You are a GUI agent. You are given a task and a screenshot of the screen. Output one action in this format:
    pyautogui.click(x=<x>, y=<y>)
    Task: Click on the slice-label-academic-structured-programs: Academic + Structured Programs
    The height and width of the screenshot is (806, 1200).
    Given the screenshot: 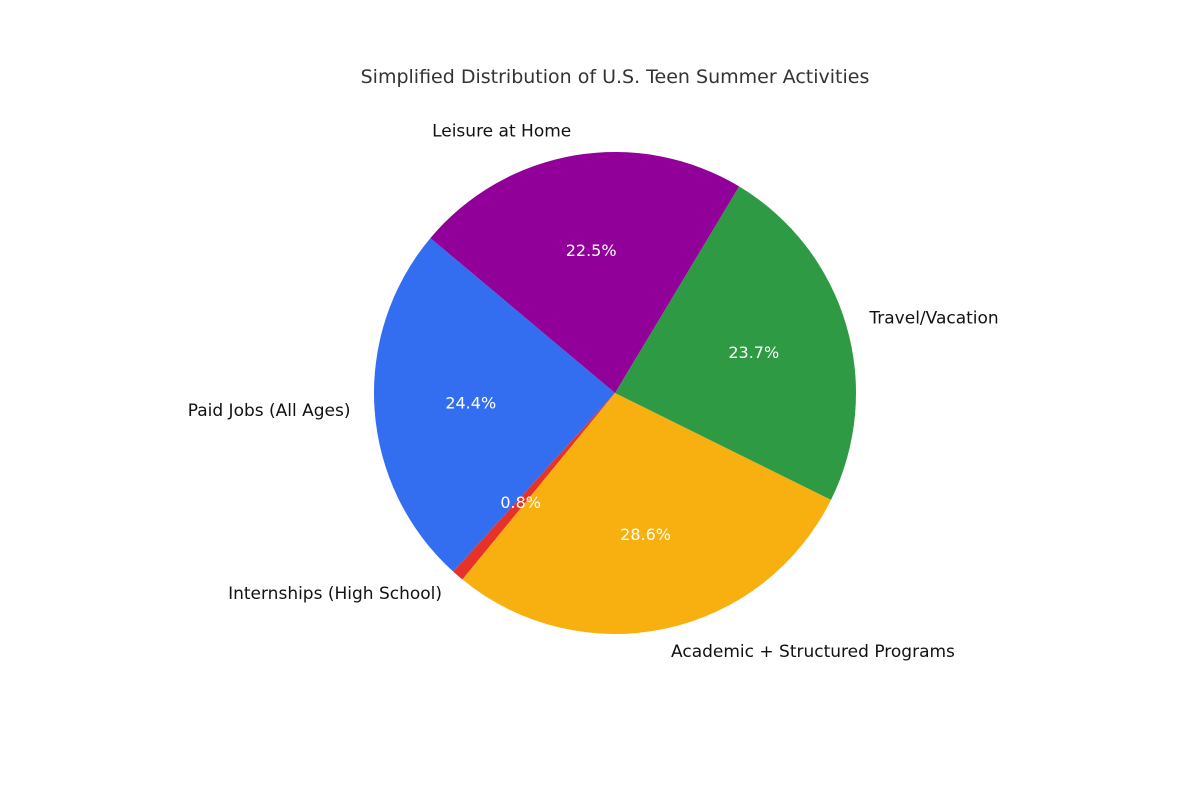 What is the action you would take?
    pyautogui.click(x=813, y=652)
    